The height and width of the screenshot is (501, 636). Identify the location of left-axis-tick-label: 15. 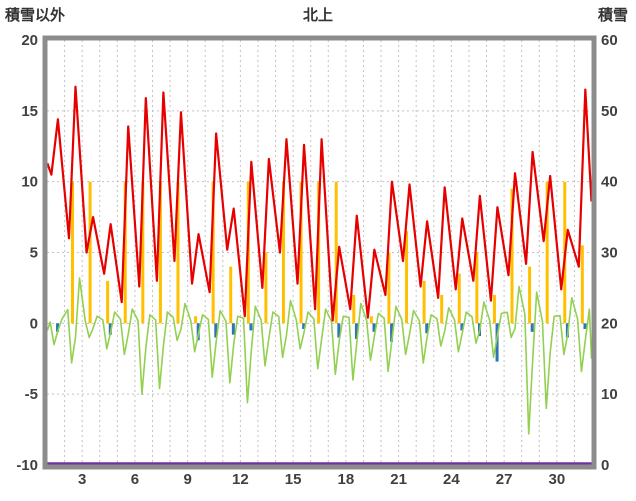
(29, 111).